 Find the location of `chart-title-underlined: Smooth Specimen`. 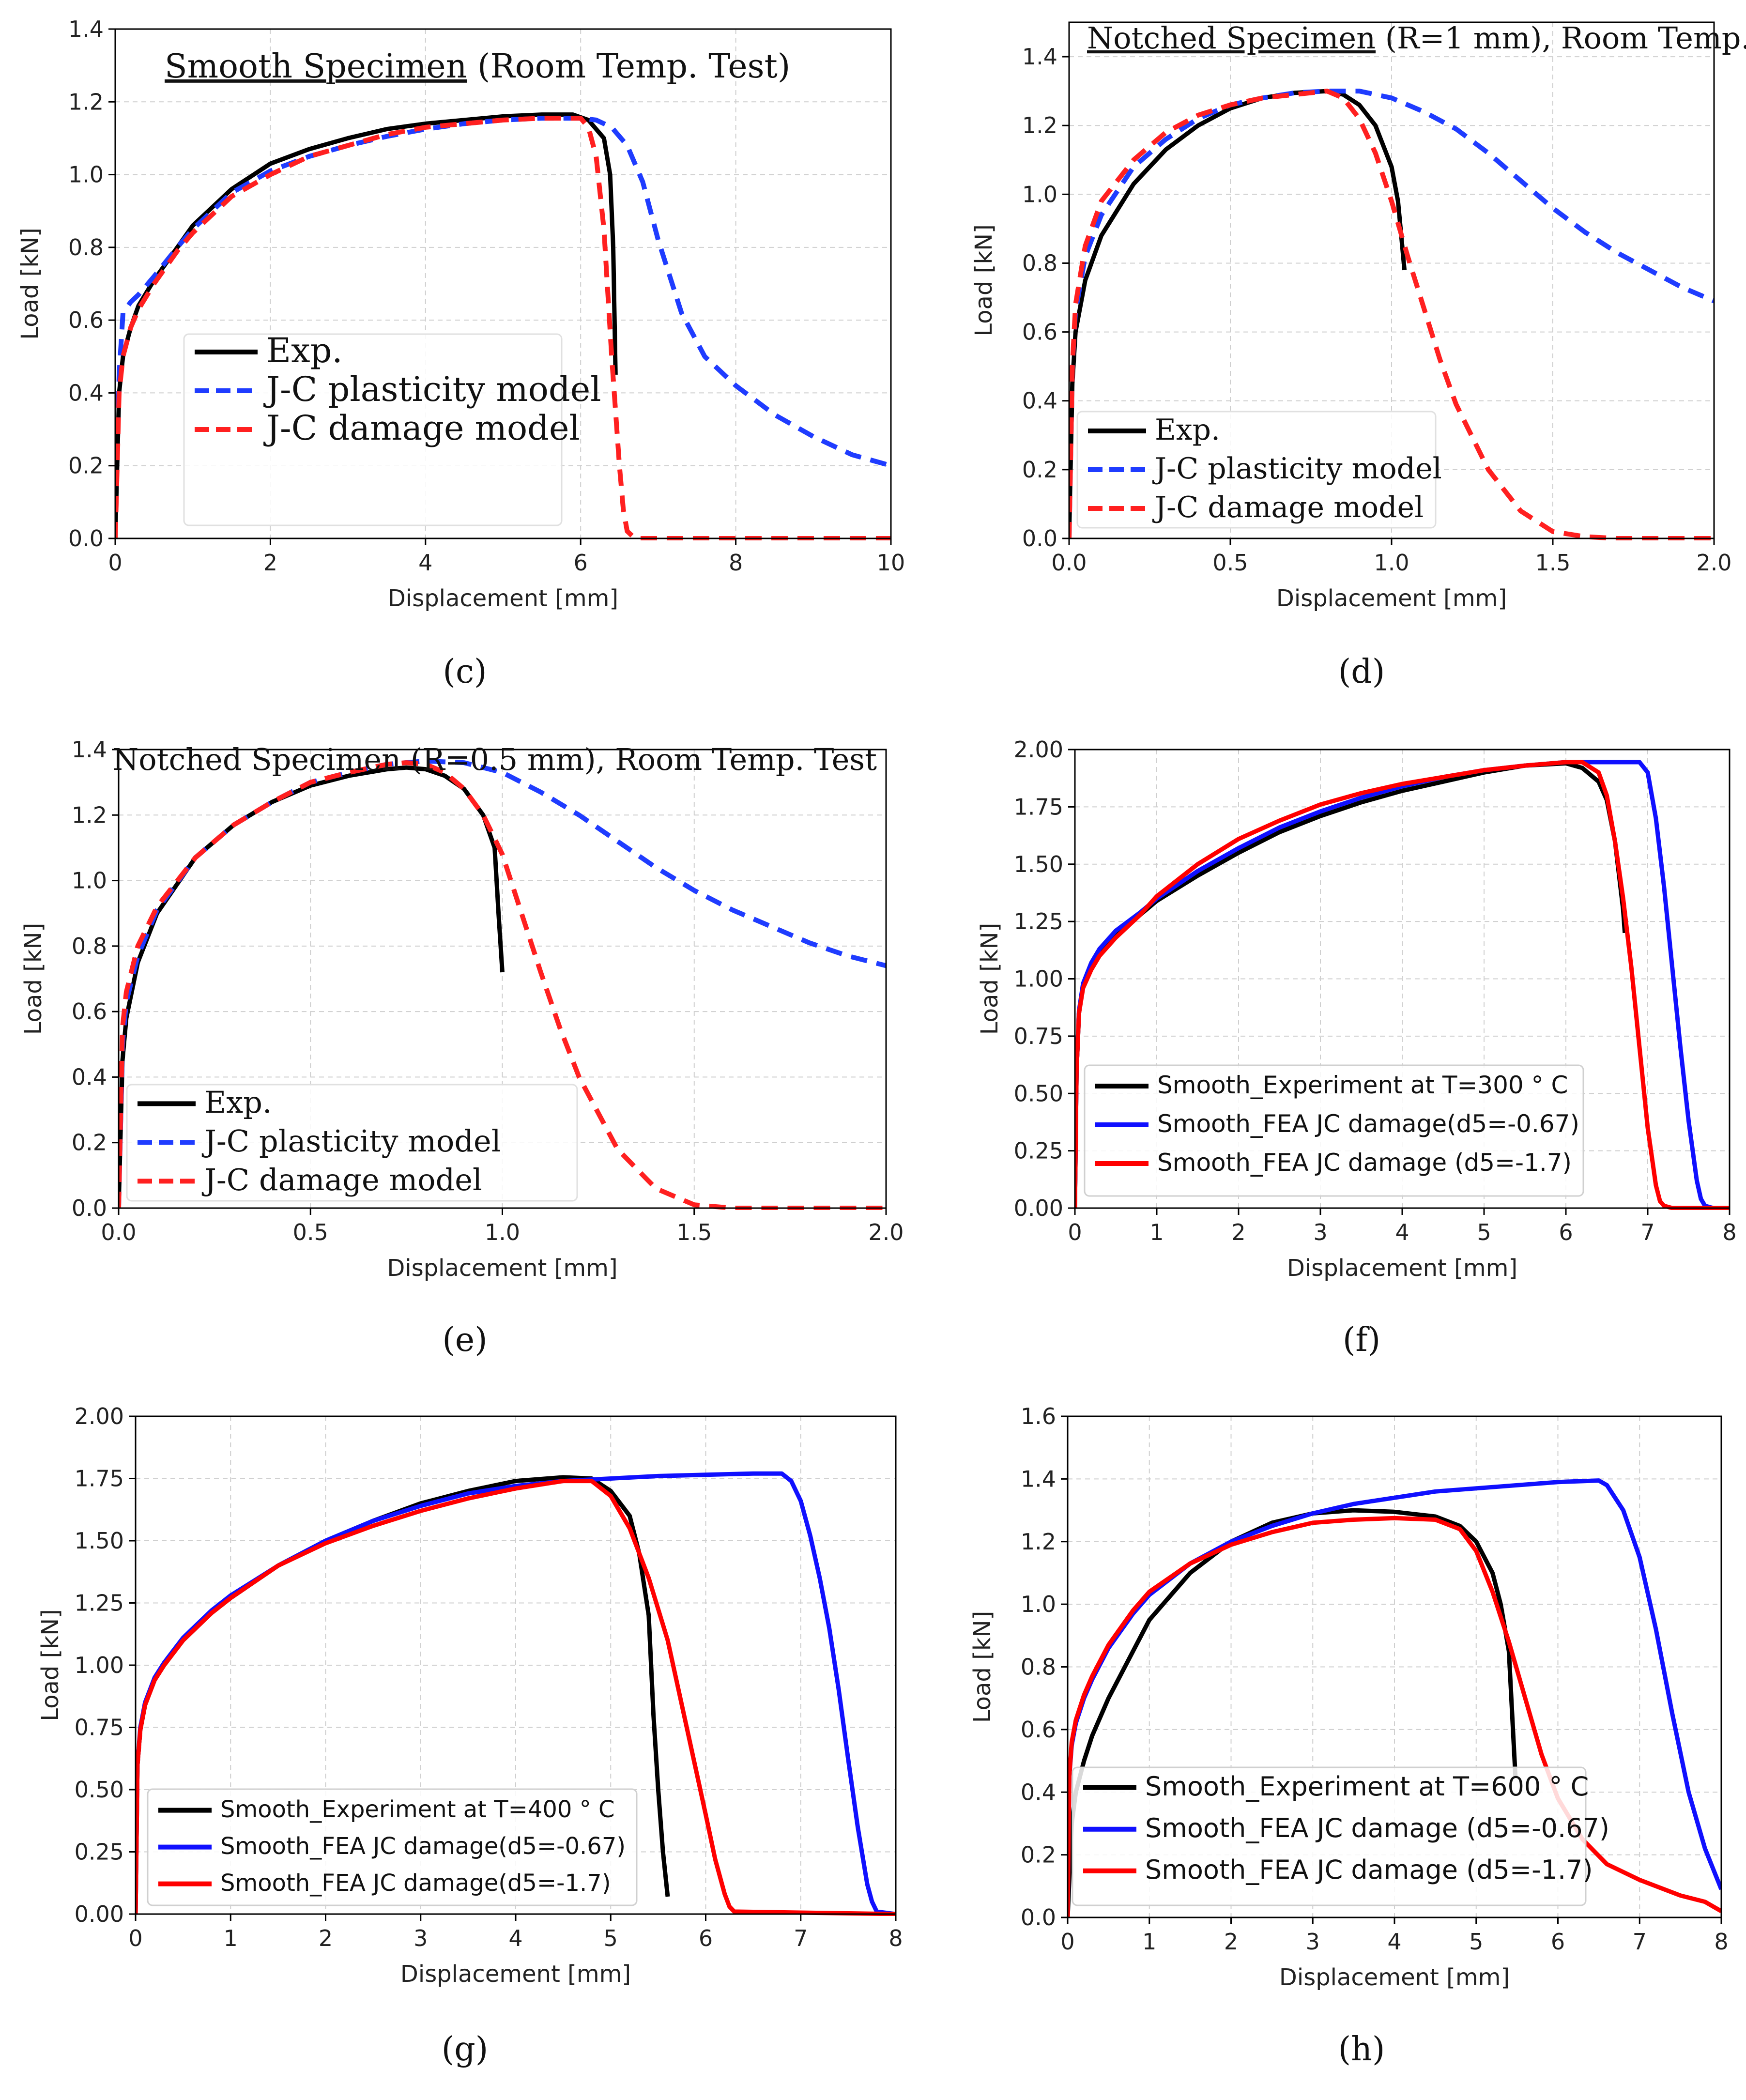

chart-title-underlined: Smooth Specimen is located at coordinates (316, 66).